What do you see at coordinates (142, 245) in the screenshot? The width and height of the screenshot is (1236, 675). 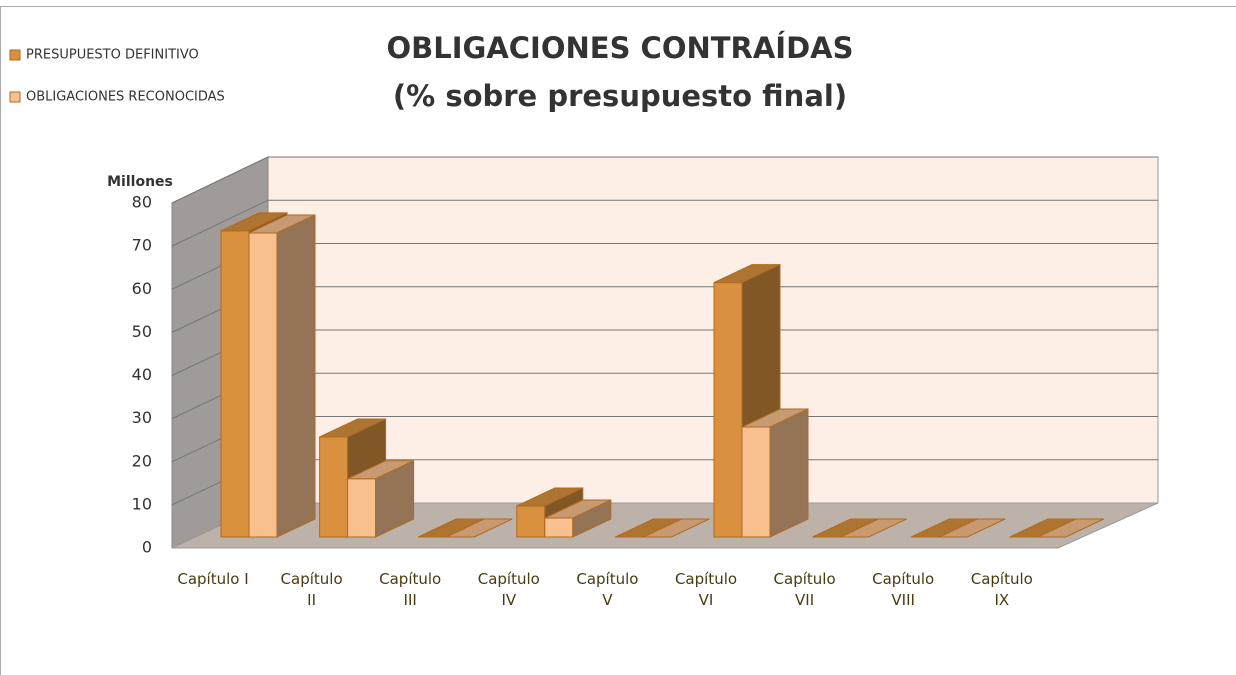 I see `y-tick-label: 70` at bounding box center [142, 245].